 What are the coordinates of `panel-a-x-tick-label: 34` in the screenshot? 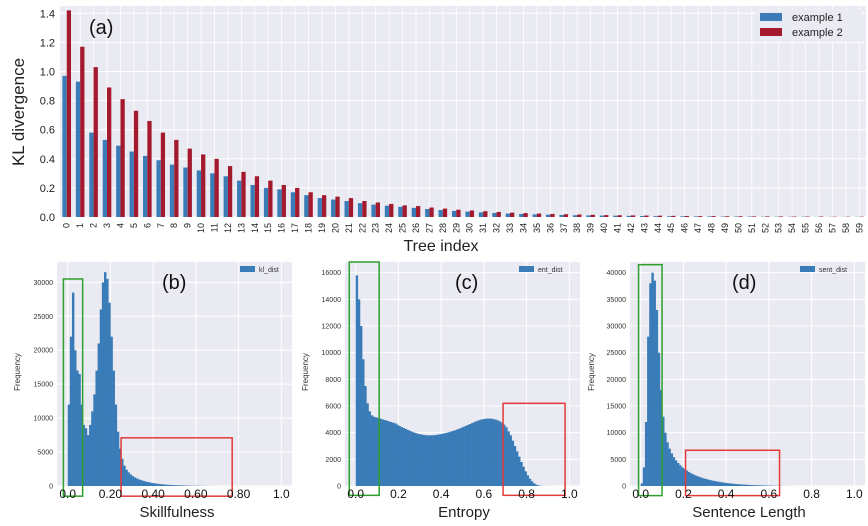 It's located at (523, 228).